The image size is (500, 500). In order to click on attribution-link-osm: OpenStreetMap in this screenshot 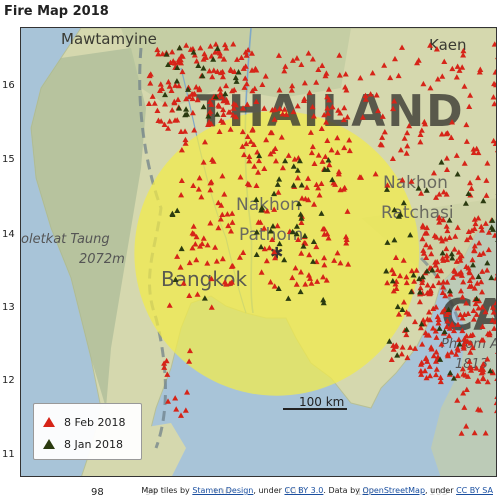, I will do `click(394, 490)`.